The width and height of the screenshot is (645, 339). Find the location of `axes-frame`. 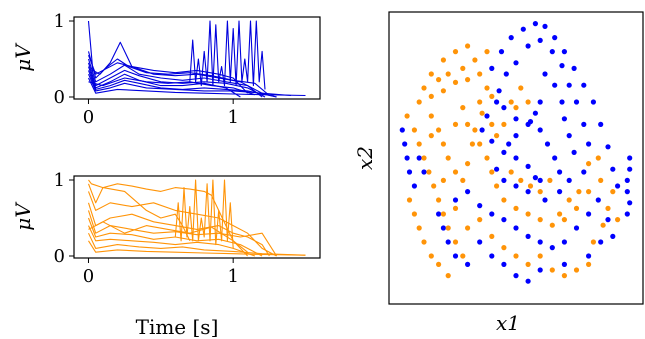

axes-frame is located at coordinates (197, 58).